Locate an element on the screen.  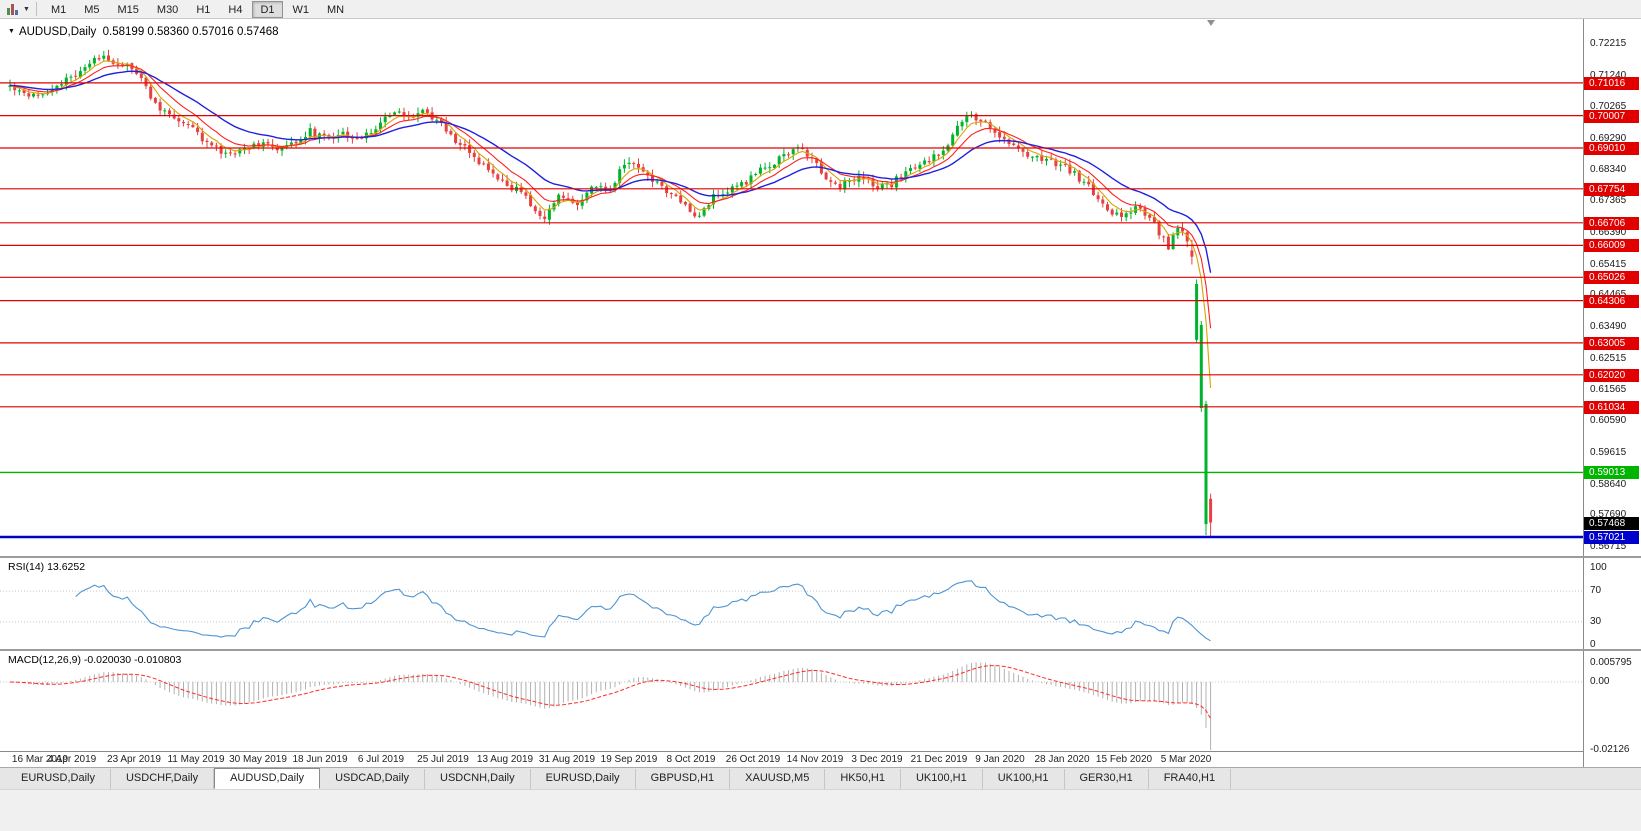
level-price-badge: 0.63005 is located at coordinates (1611, 343).